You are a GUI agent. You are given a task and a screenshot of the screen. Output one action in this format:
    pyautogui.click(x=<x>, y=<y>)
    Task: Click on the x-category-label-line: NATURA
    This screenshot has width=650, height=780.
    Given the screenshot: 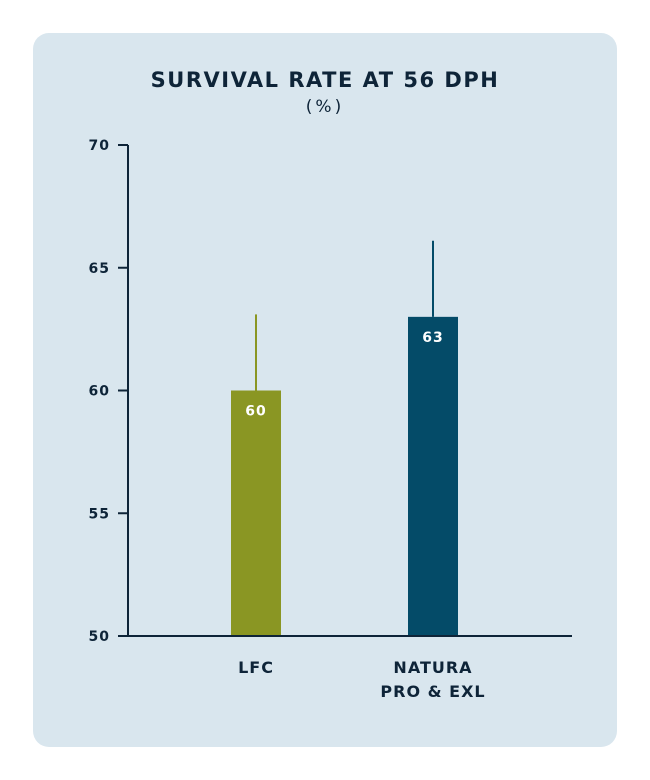 What is the action you would take?
    pyautogui.click(x=433, y=667)
    